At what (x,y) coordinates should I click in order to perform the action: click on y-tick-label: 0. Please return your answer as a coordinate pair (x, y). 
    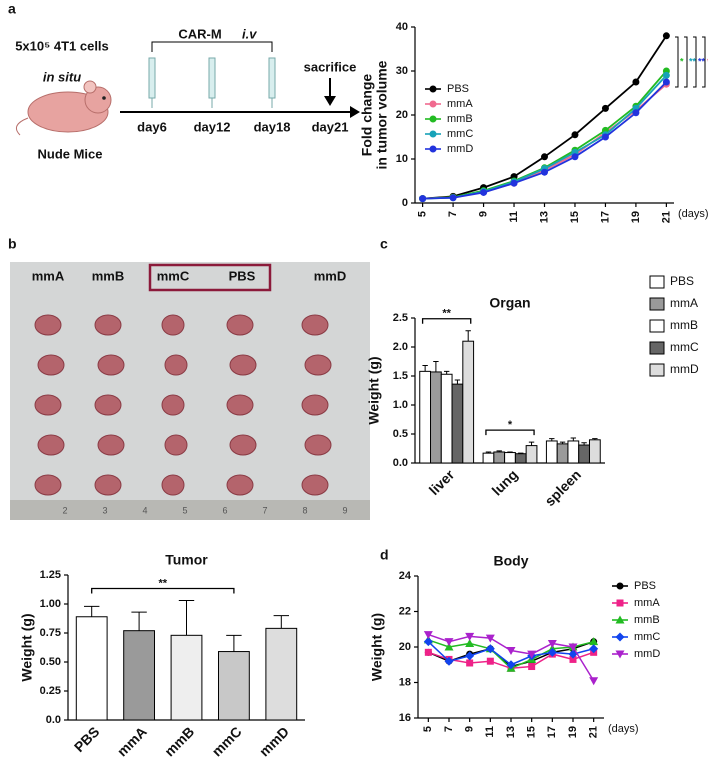
    Looking at the image, I should click on (405, 203).